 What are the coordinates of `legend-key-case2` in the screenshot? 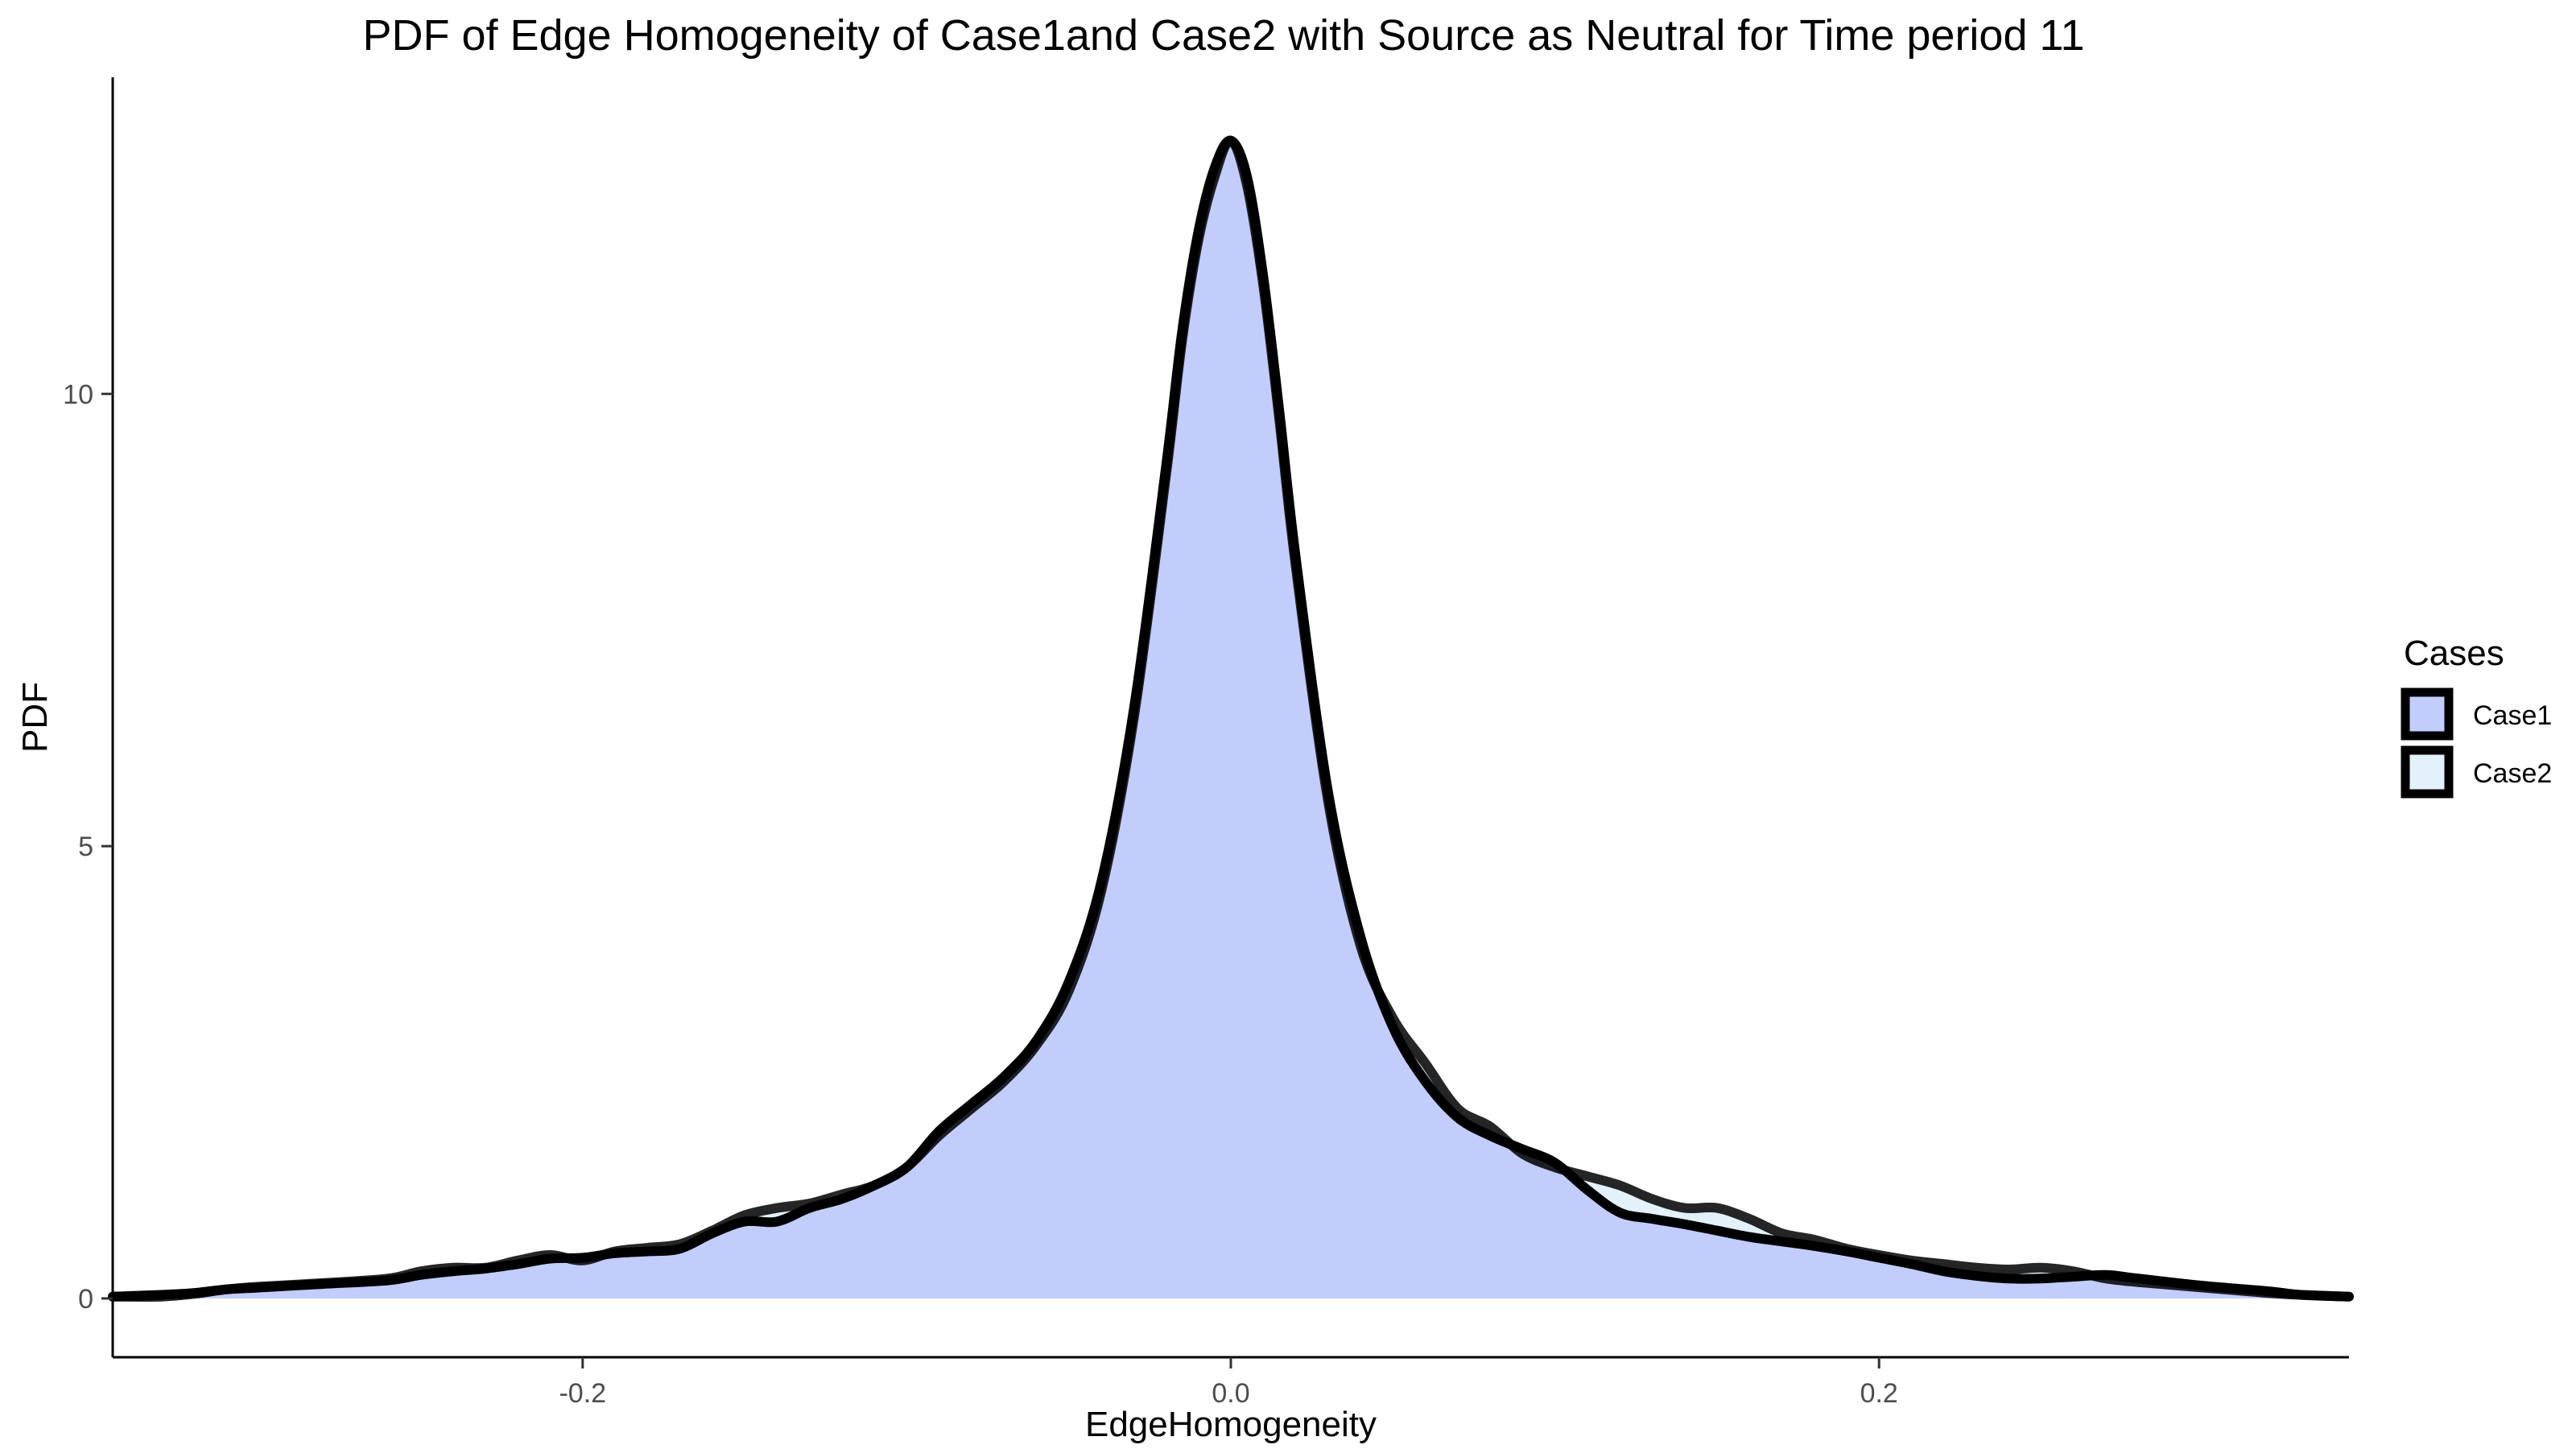 It's located at (2427, 772).